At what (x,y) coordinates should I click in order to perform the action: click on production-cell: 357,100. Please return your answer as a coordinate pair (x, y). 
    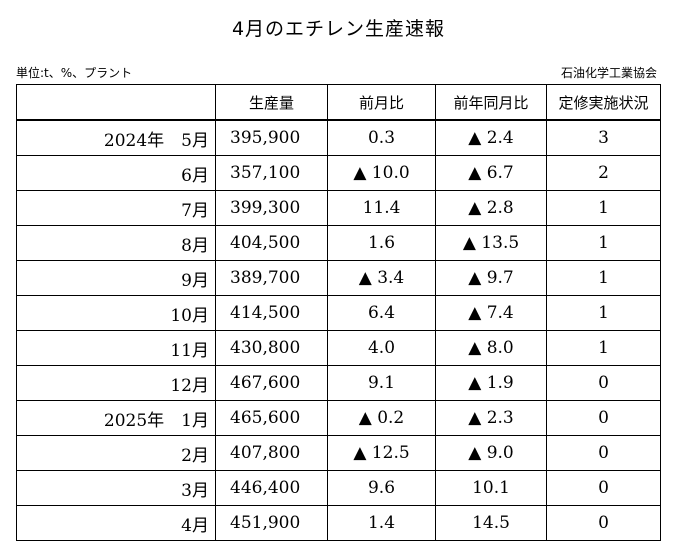
    Looking at the image, I should click on (271, 173).